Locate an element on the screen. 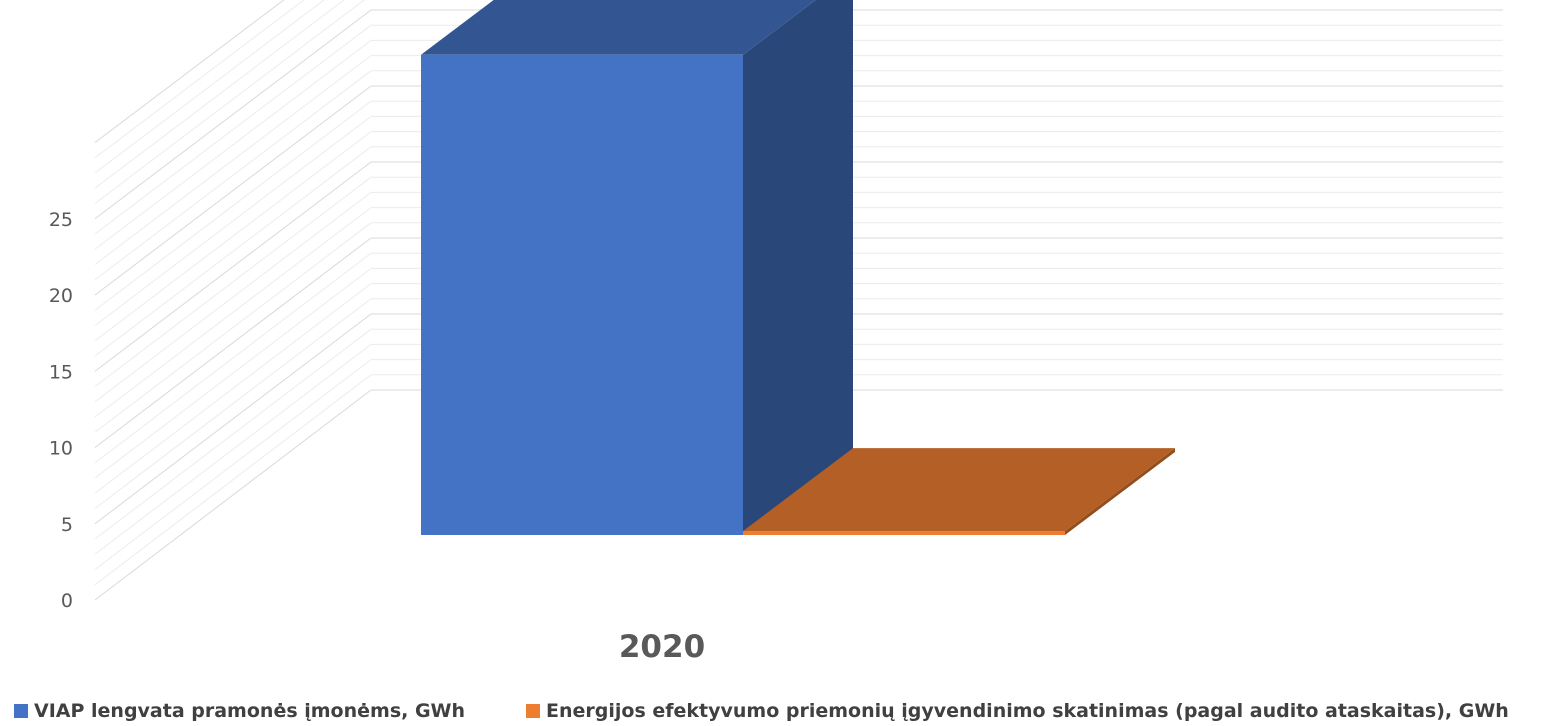 The image size is (1567, 726). legend-item-viap: VIAP lengvata pramonės įmonėms, GWh is located at coordinates (239, 711).